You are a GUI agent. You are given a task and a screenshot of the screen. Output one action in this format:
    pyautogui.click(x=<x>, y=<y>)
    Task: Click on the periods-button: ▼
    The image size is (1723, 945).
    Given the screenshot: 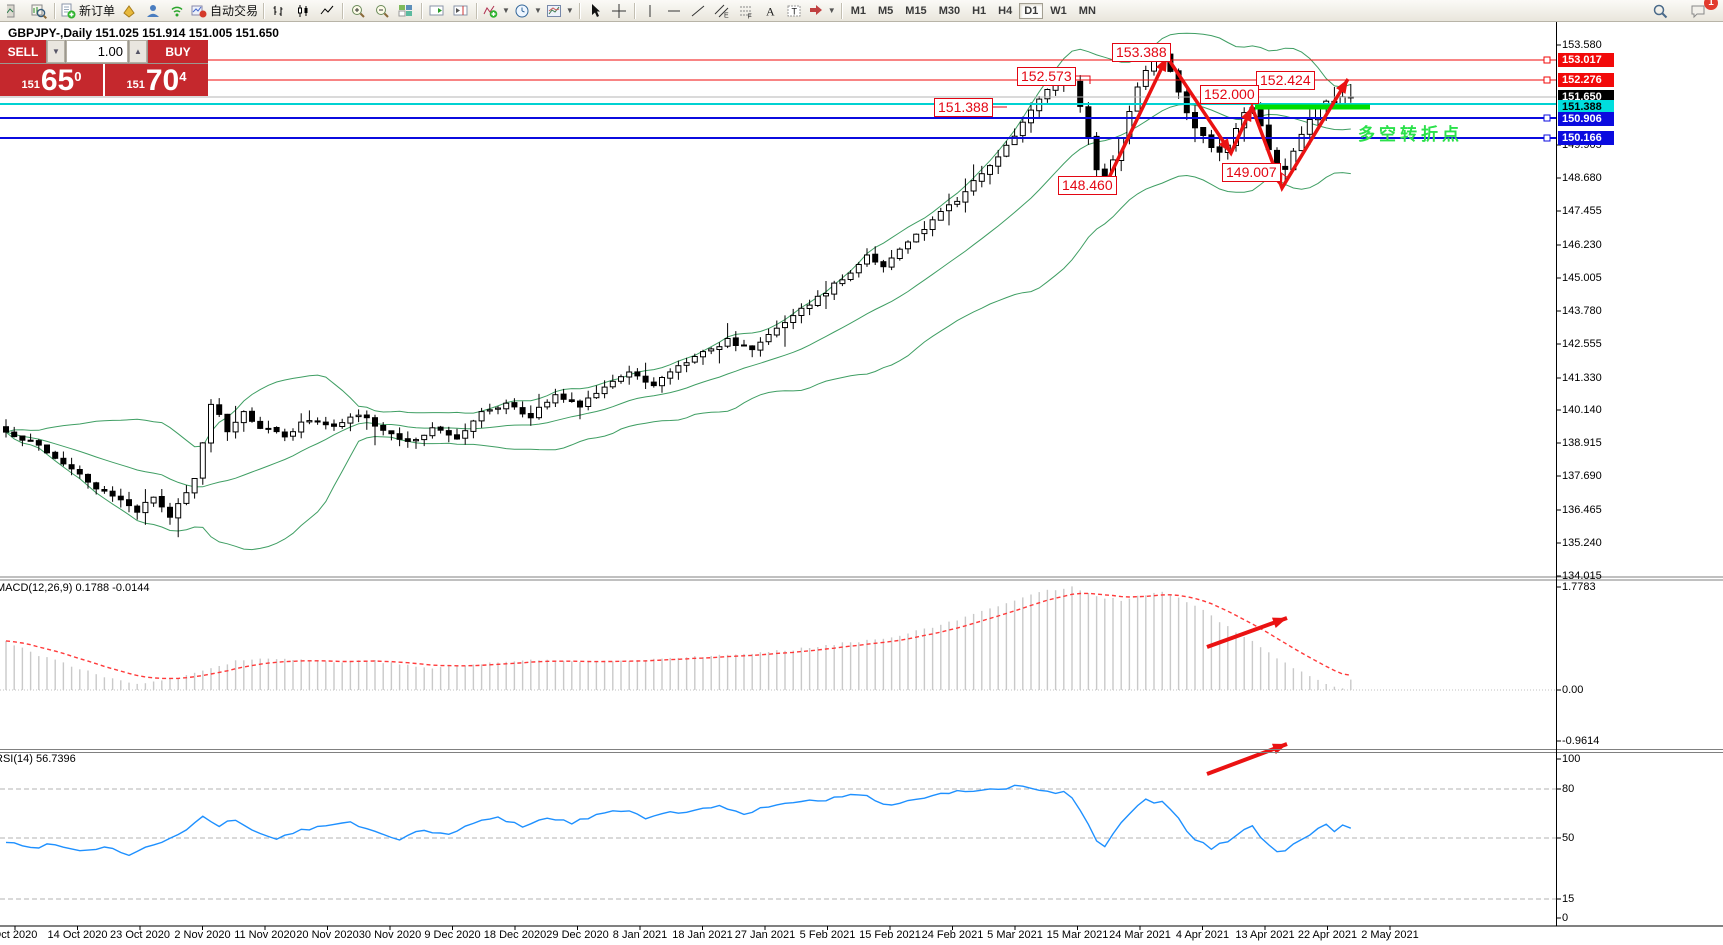 What is the action you would take?
    pyautogui.click(x=528, y=11)
    